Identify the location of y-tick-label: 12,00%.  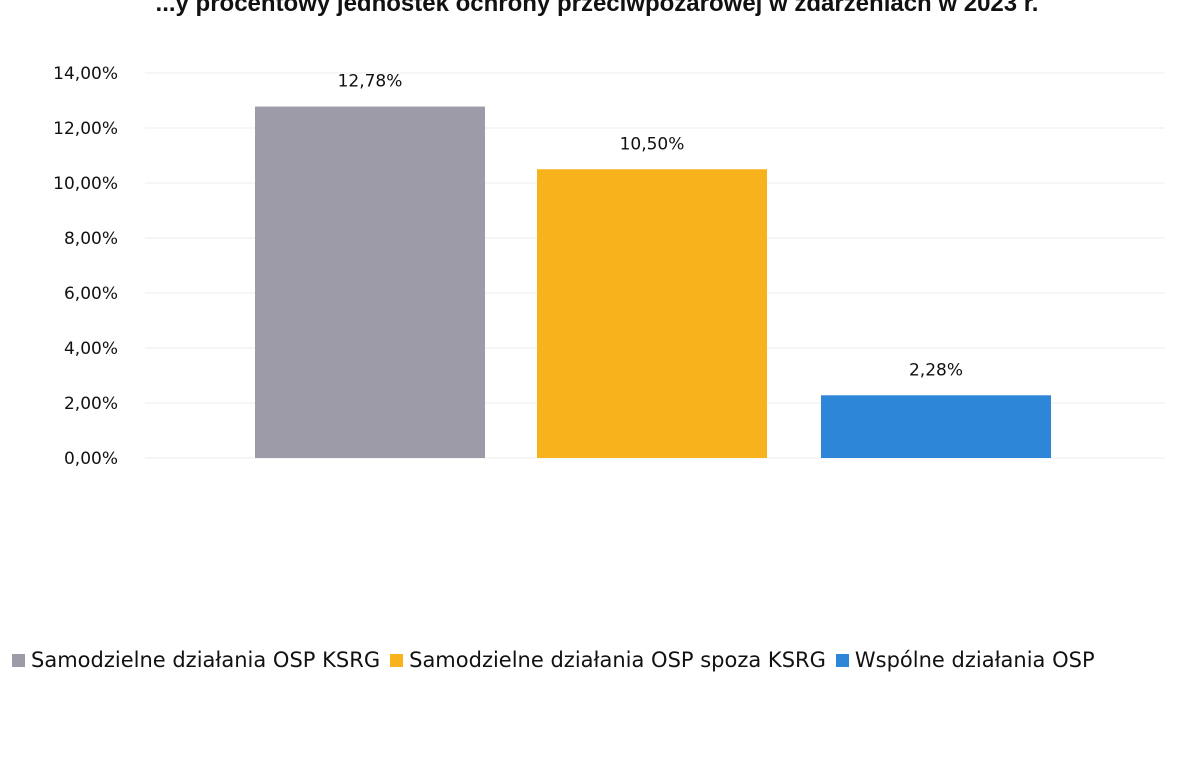
(85, 129).